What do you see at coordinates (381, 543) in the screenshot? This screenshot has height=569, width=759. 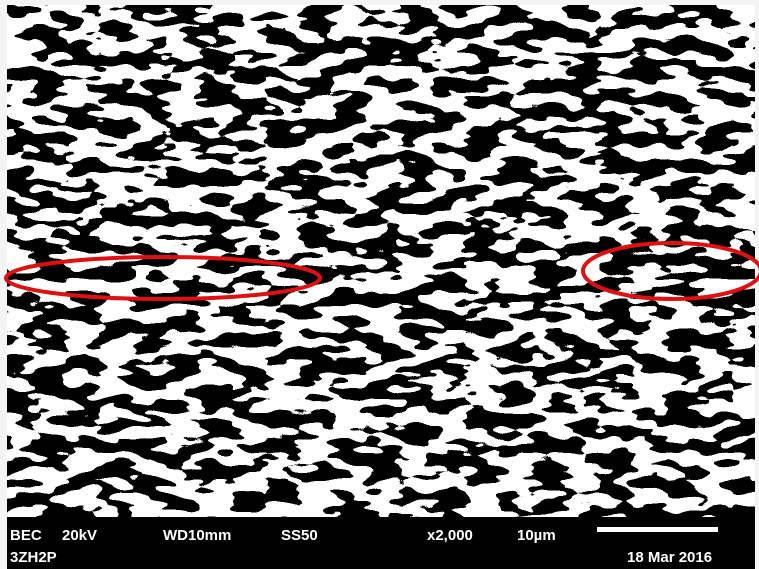 I see `info-bar` at bounding box center [381, 543].